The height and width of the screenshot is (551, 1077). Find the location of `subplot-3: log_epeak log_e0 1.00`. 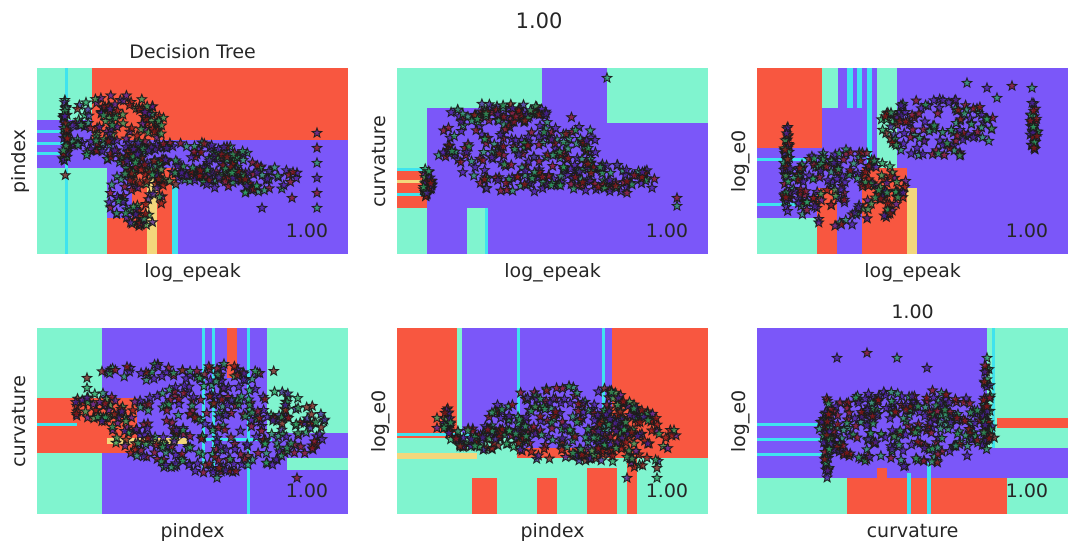

subplot-3: log_epeak log_e0 1.00 is located at coordinates (898, 175).